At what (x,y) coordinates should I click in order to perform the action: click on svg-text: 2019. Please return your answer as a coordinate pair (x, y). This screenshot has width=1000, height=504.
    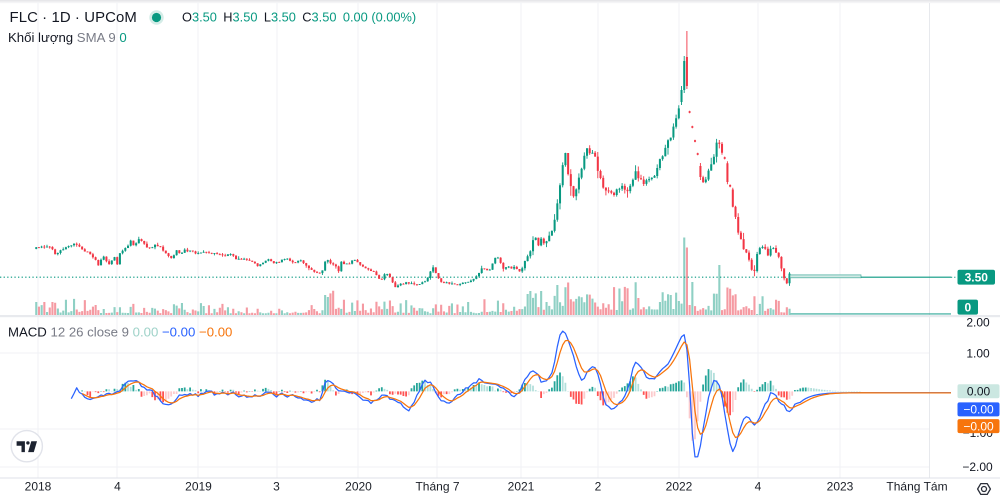
    Looking at the image, I should click on (198, 487).